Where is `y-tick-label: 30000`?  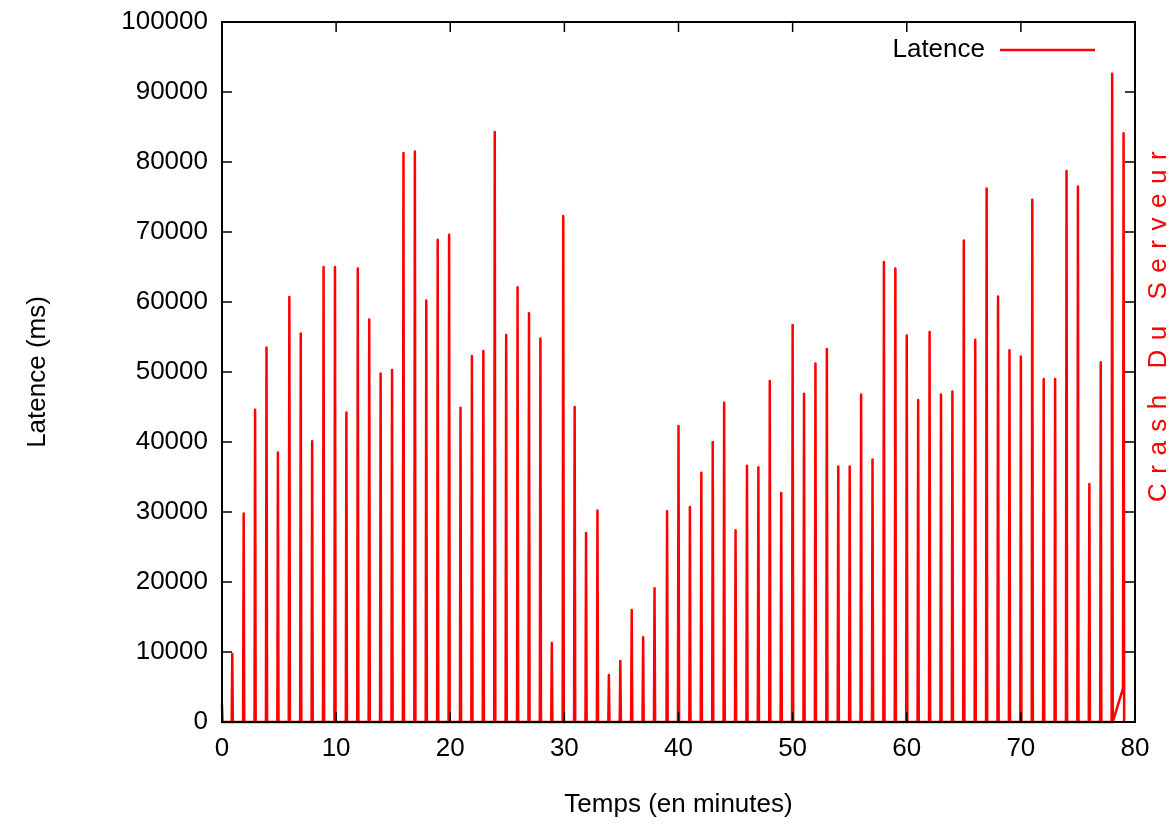 y-tick-label: 30000 is located at coordinates (171, 509).